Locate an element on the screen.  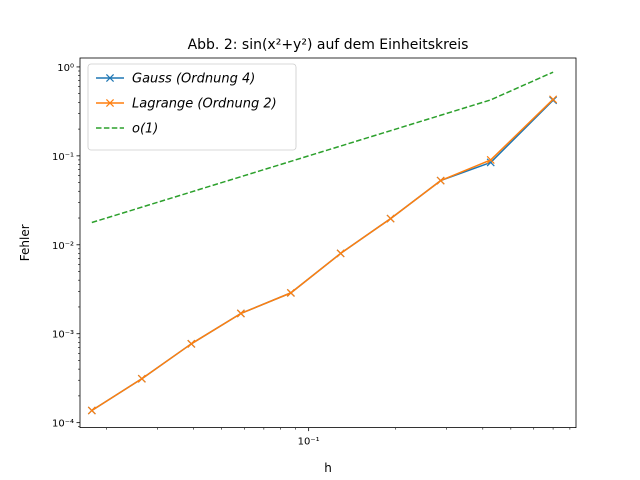
legend-label-2: o(1) is located at coordinates (145, 129).